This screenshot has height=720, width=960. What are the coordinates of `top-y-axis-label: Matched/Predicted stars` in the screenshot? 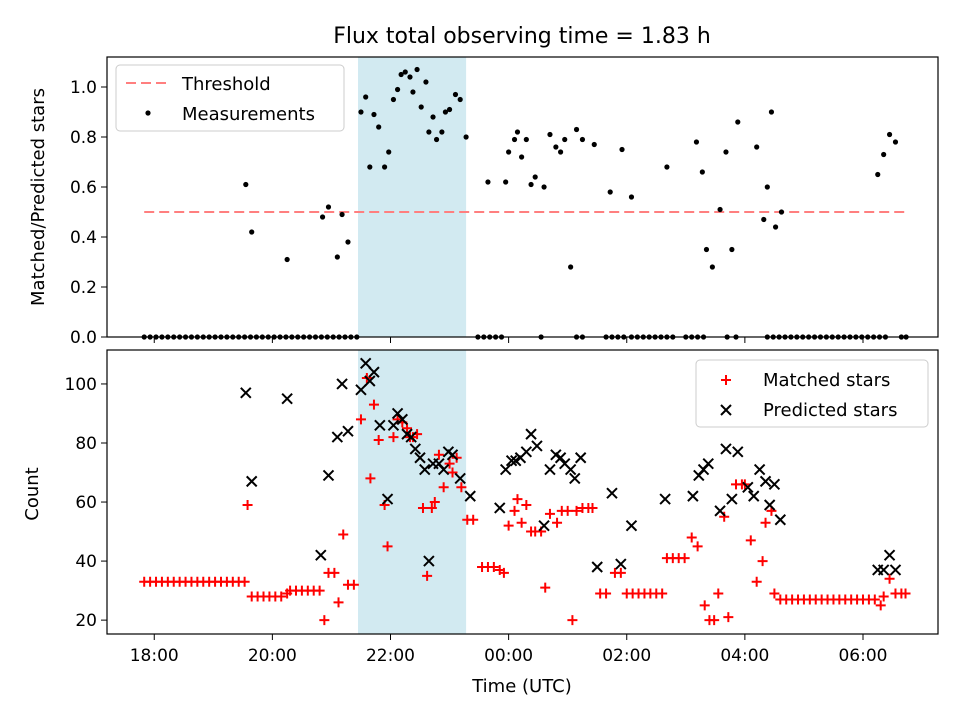 It's located at (38, 197).